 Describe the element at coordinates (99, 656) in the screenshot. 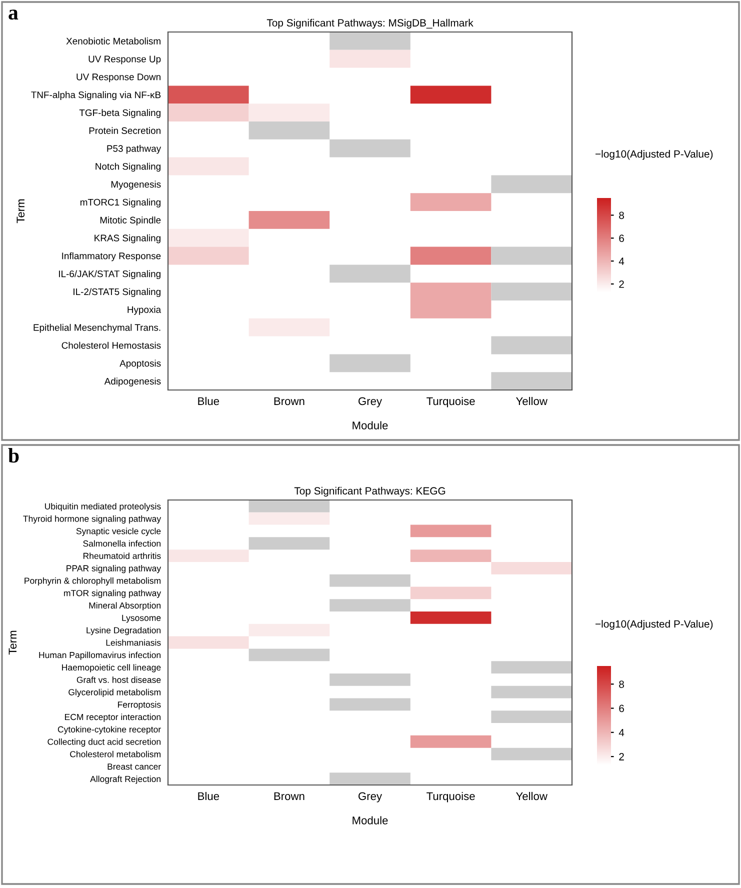

I see `y-tick-label: Human Papillomavirus infection` at that location.